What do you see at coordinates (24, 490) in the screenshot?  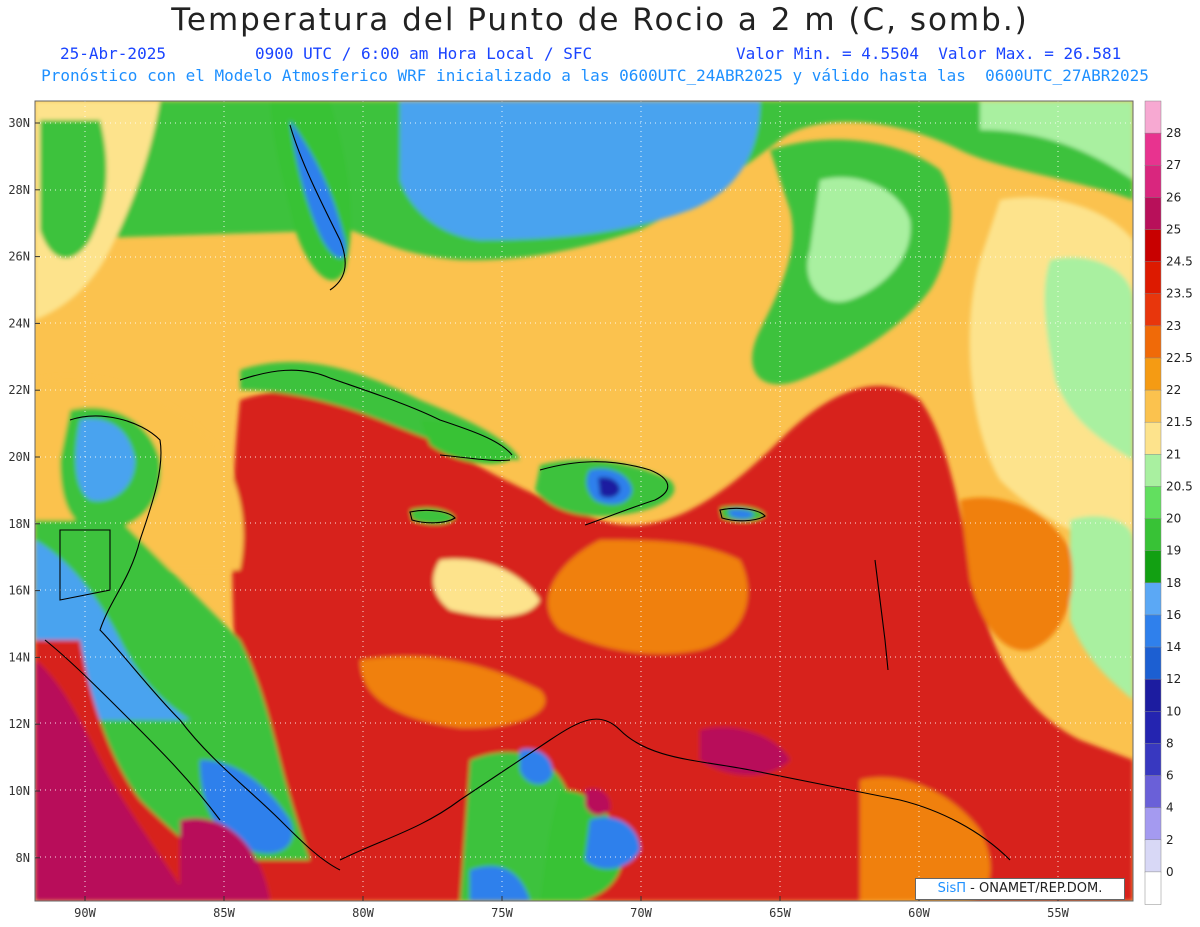 I see `latitude-labels: 30N 28N 26N 24N 22N 20N 18N 16N 14N 12N 10N 8N` at bounding box center [24, 490].